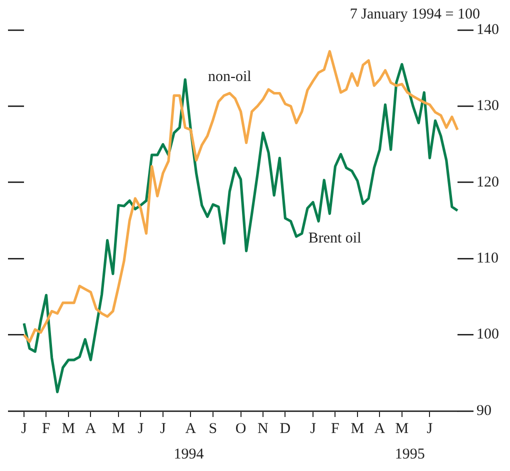  I want to click on y-tick-label: 110, so click(487, 258).